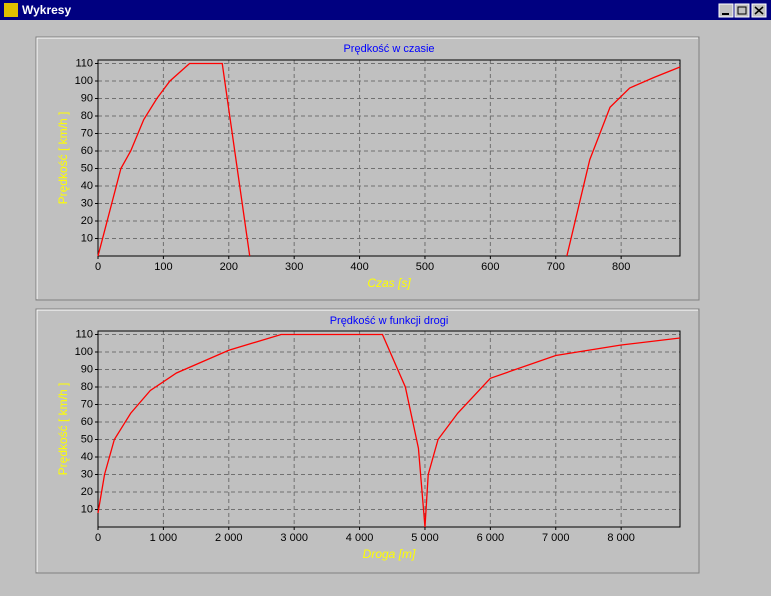 The height and width of the screenshot is (601, 771). I want to click on x-tick-label: 4 000, so click(360, 538).